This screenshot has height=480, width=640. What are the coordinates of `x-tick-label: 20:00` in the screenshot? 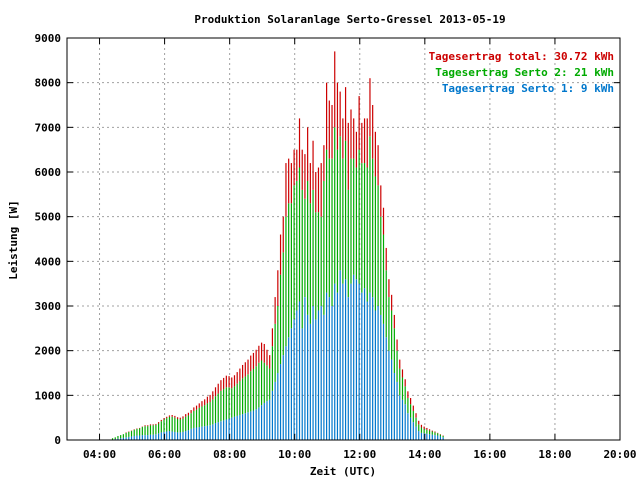 It's located at (619, 454).